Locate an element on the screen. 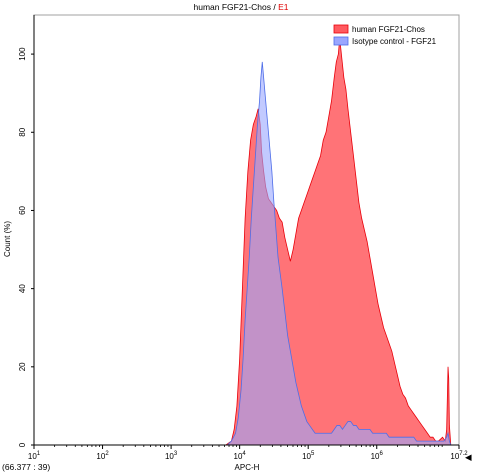  x-tick-label: 10⁶ is located at coordinates (377, 456).